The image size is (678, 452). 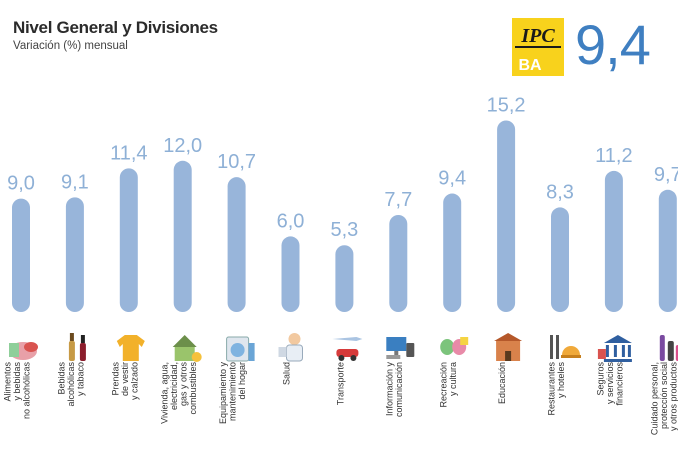 What do you see at coordinates (537, 36) in the screenshot?
I see `svg-text: IPC` at bounding box center [537, 36].